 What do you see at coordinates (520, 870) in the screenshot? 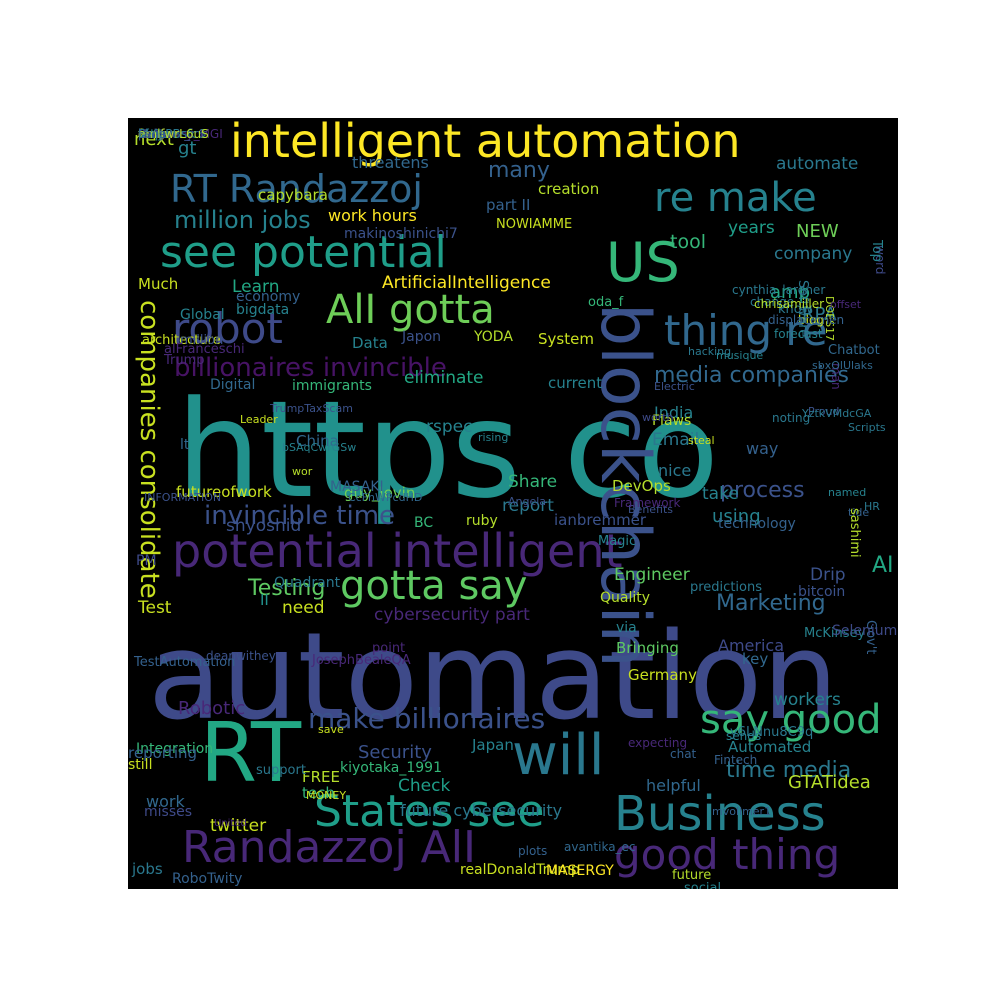
I see `cloud-word: realDonaldTrump` at bounding box center [520, 870].